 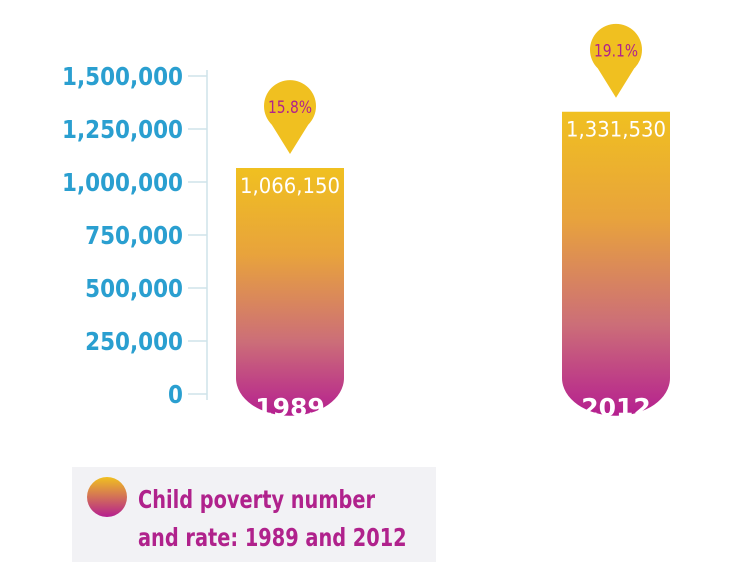 What do you see at coordinates (134, 235) in the screenshot?
I see `y-tick-label: 750,000` at bounding box center [134, 235].